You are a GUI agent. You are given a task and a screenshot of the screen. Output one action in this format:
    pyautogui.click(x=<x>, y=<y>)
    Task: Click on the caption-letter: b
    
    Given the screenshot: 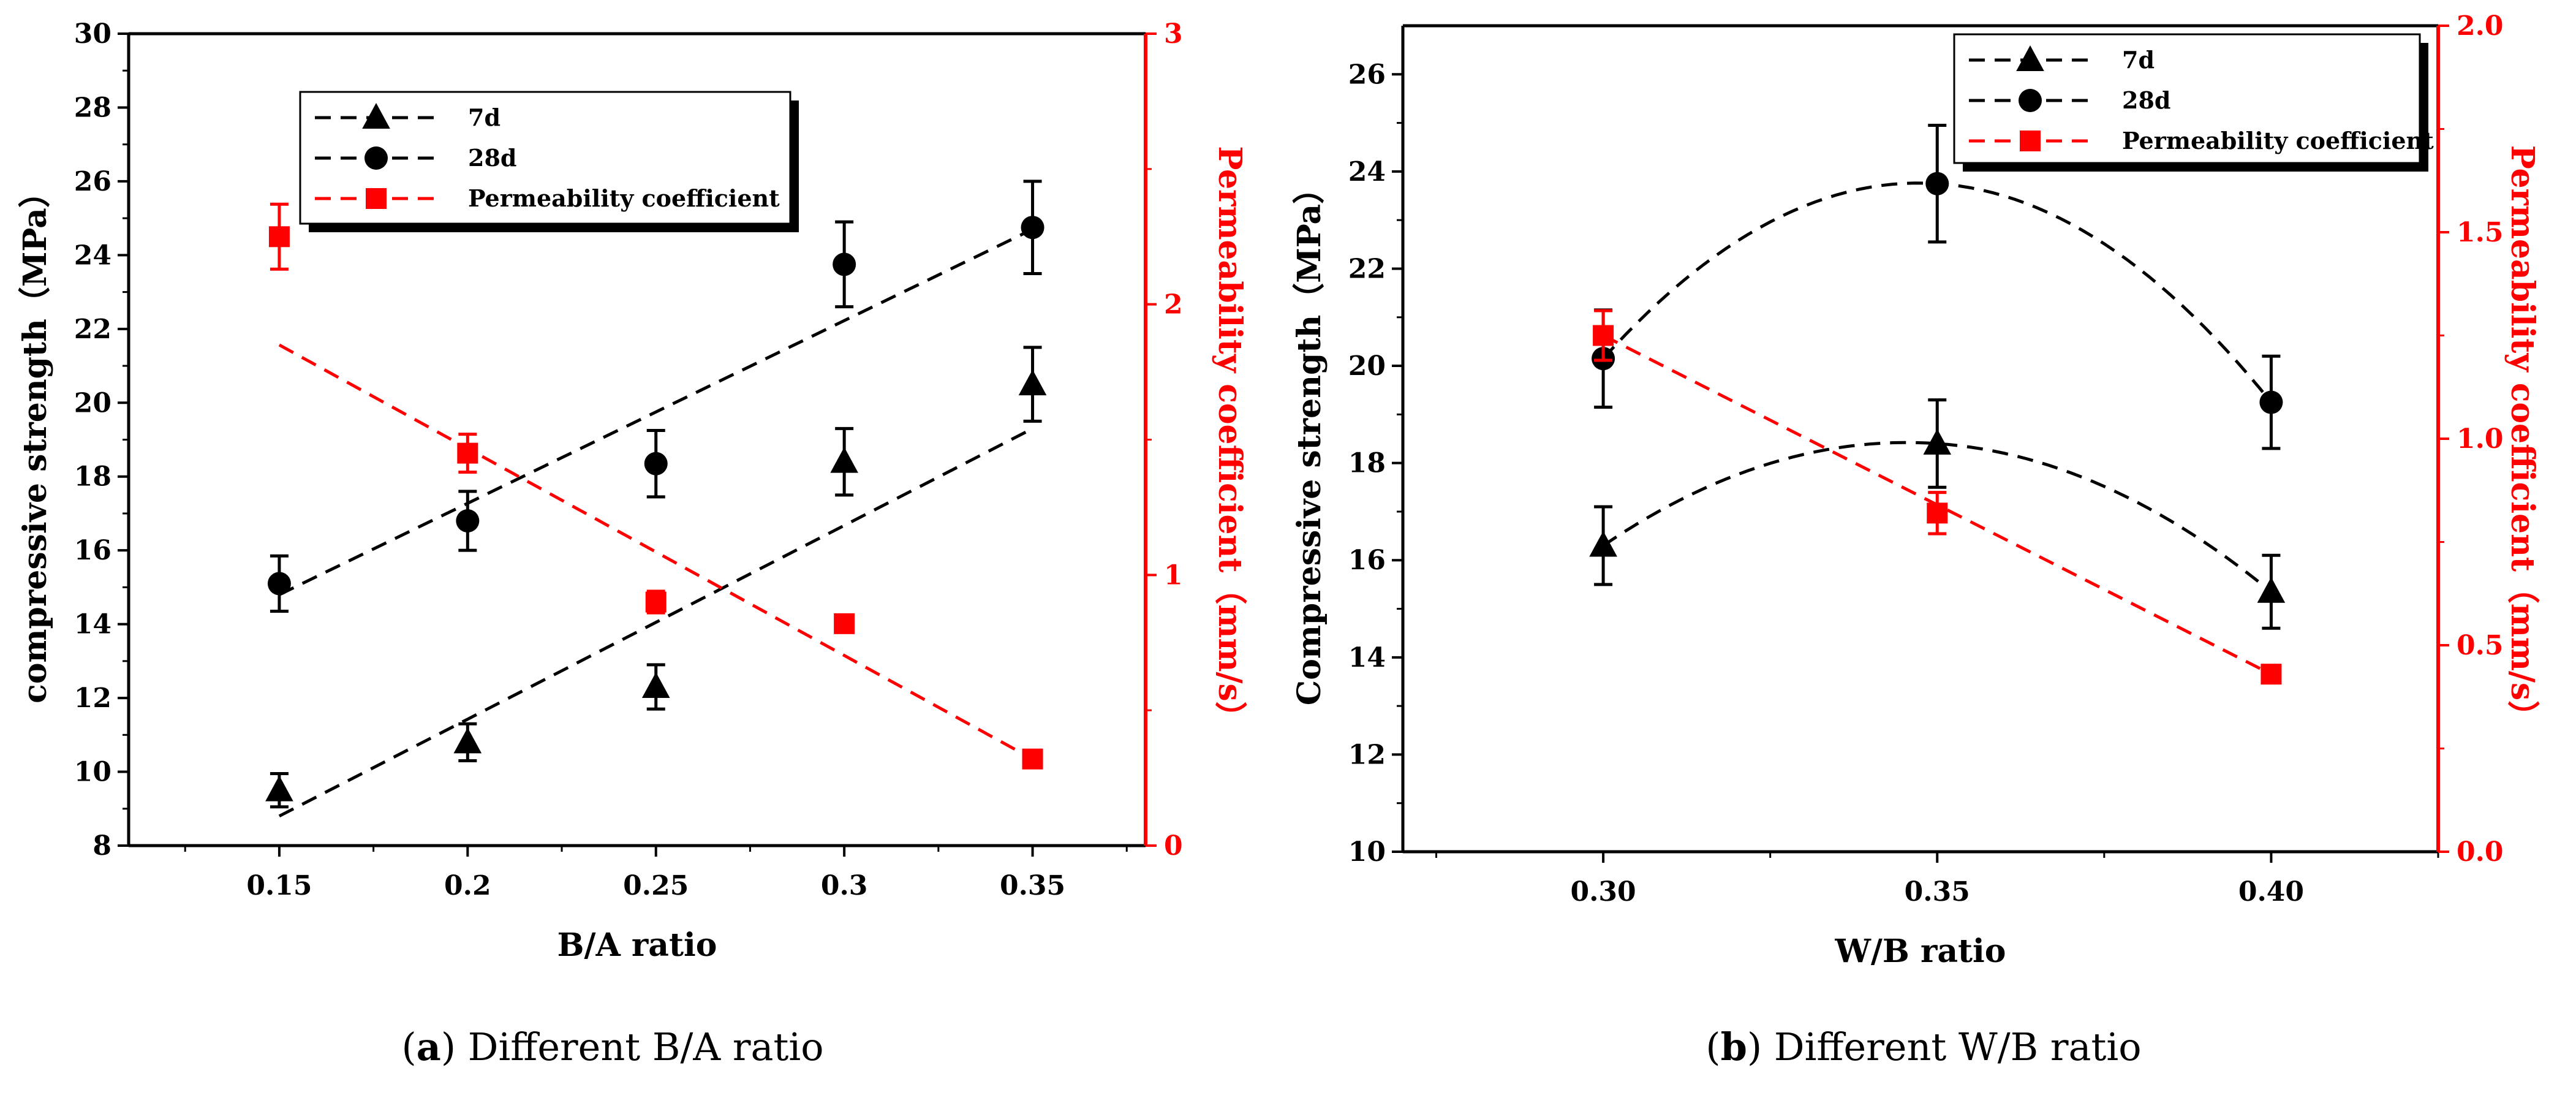 What is the action you would take?
    pyautogui.click(x=1734, y=1047)
    